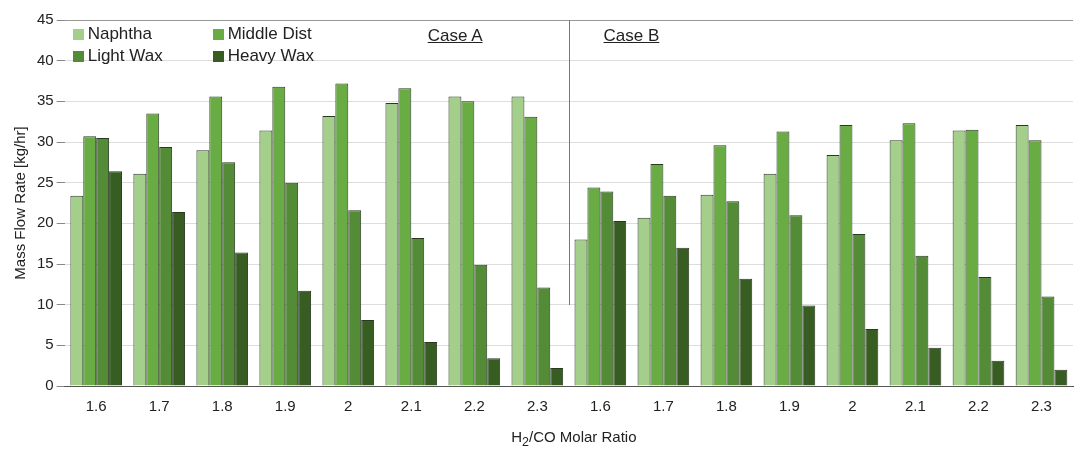 Image resolution: width=1091 pixels, height=464 pixels. What do you see at coordinates (269, 34) in the screenshot?
I see `legend-label: Middle Dist` at bounding box center [269, 34].